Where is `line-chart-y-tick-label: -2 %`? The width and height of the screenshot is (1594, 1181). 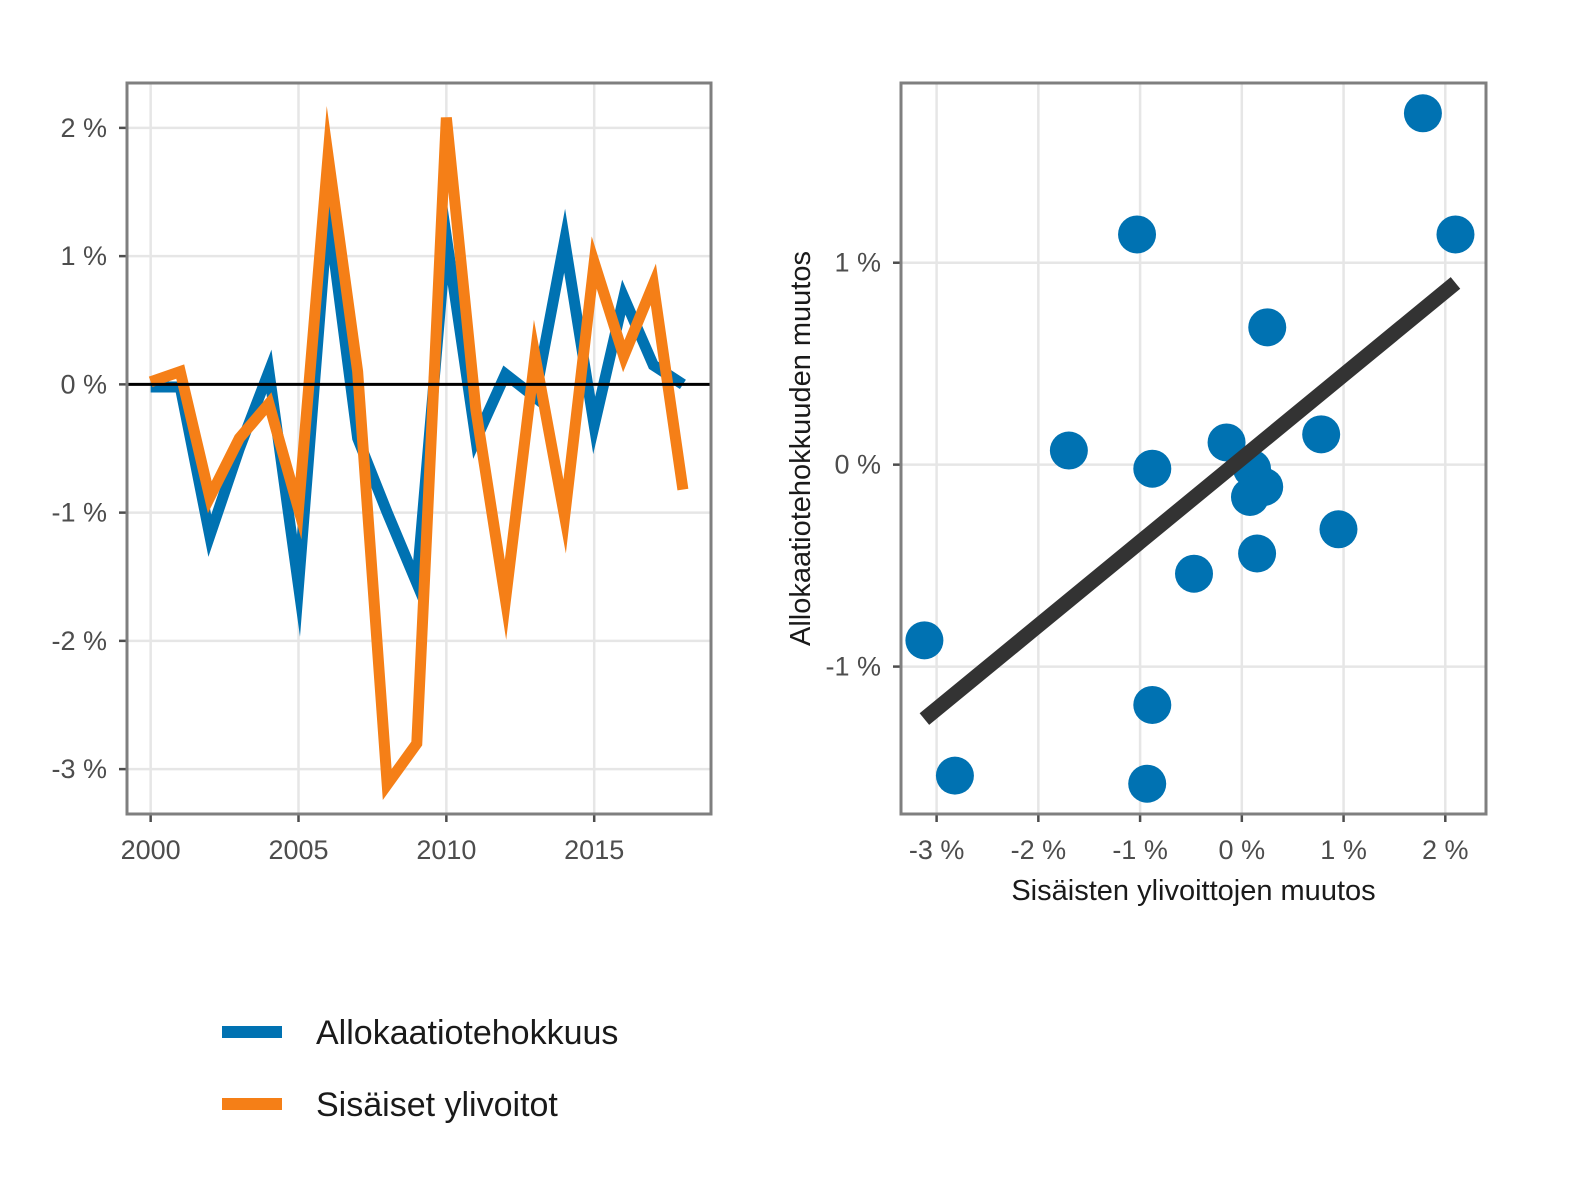
line-chart-y-tick-label: -2 % is located at coordinates (79, 641).